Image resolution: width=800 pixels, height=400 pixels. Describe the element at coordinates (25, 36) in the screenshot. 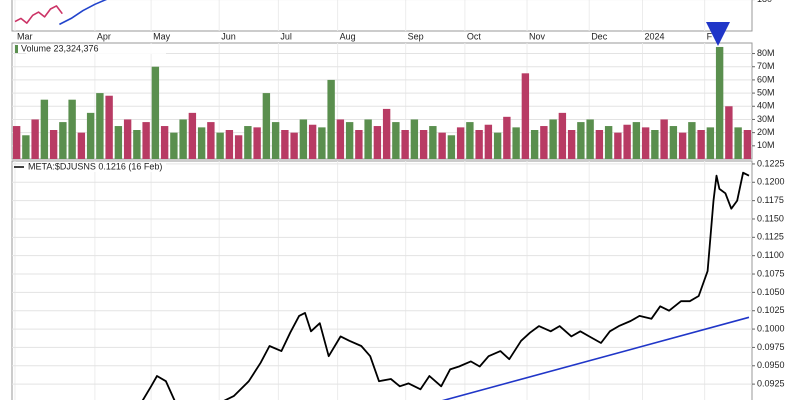

I see `x-tick-label: Mar` at that location.